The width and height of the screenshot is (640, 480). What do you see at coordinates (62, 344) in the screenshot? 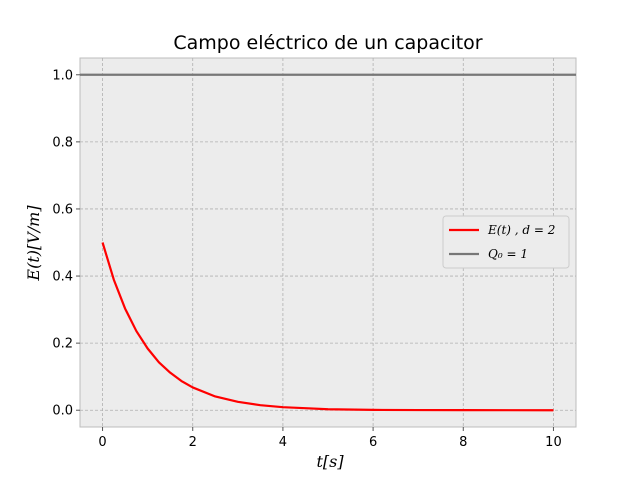
I see `y-tick-label: 0.2` at bounding box center [62, 344].